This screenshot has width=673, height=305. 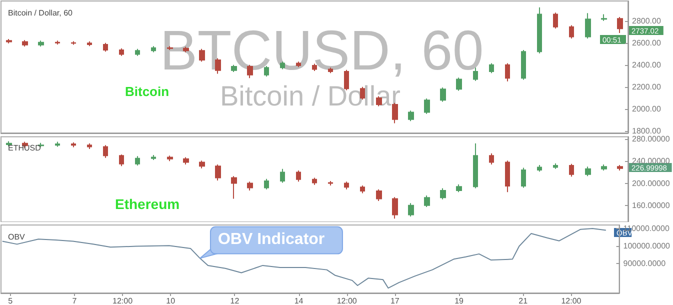 What do you see at coordinates (147, 91) in the screenshot?
I see `annotation: Bitcoin` at bounding box center [147, 91].